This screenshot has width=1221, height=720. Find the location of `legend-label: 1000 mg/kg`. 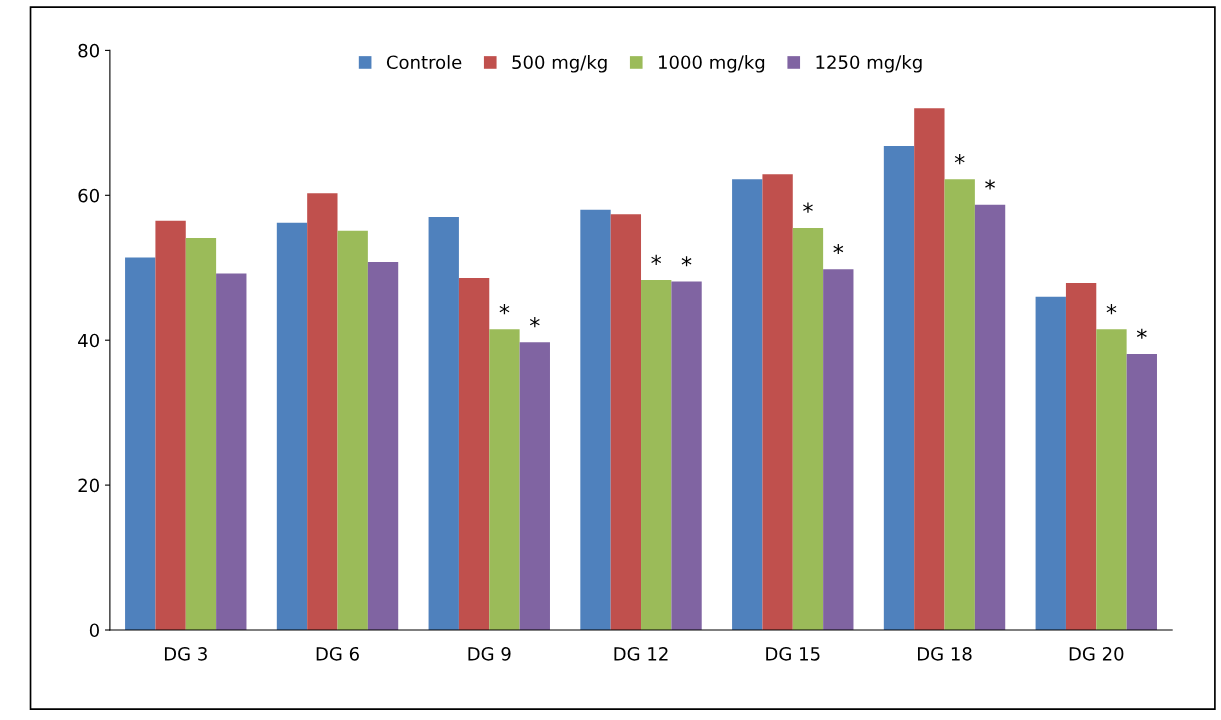

legend-label: 1000 mg/kg is located at coordinates (711, 64).